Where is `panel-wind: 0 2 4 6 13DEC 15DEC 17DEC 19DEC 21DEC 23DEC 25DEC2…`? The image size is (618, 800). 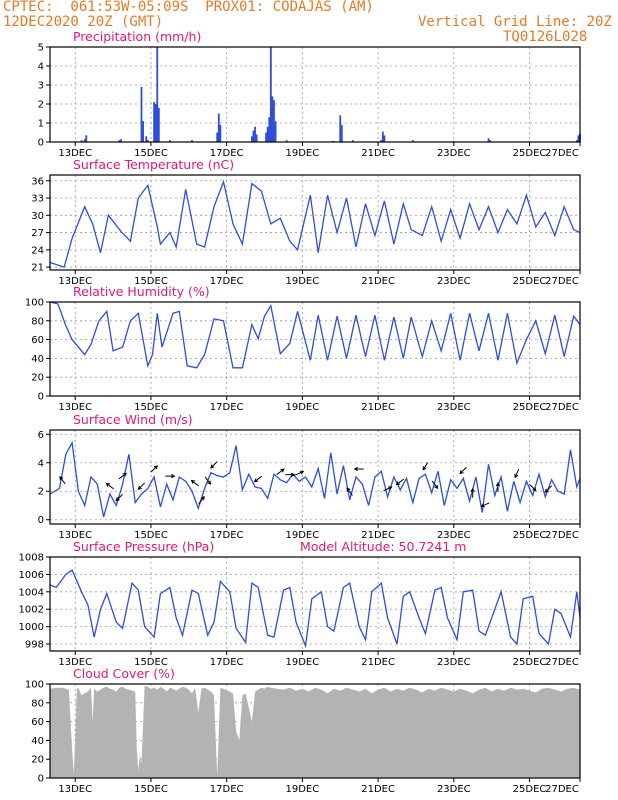
panel-wind: 0 2 4 6 13DEC 15DEC 17DEC 19DEC 21DEC 23DEC 25DEC2… is located at coordinates (309, 476).